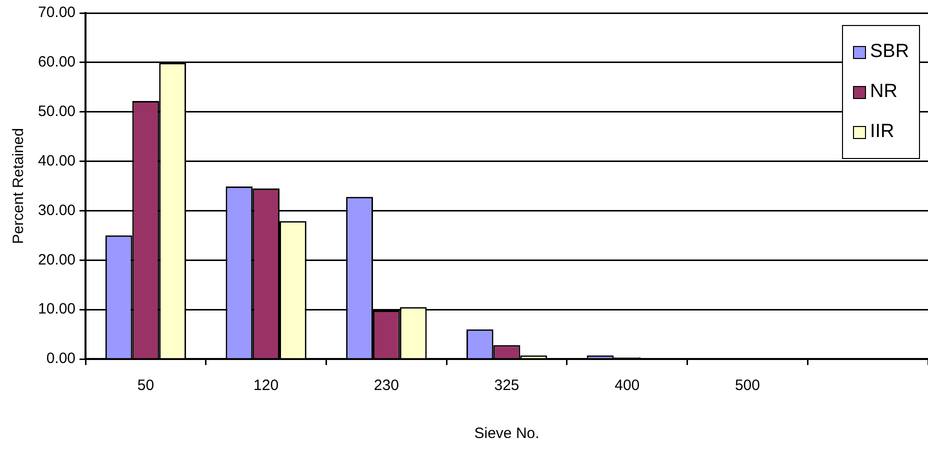  I want to click on y-tick-label: 50.00, so click(57, 111).